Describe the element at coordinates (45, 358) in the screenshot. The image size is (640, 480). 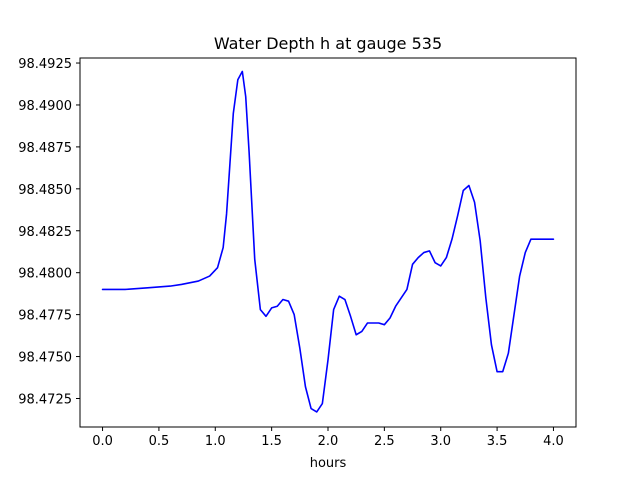
I see `y-tick-label: 98.4750` at that location.